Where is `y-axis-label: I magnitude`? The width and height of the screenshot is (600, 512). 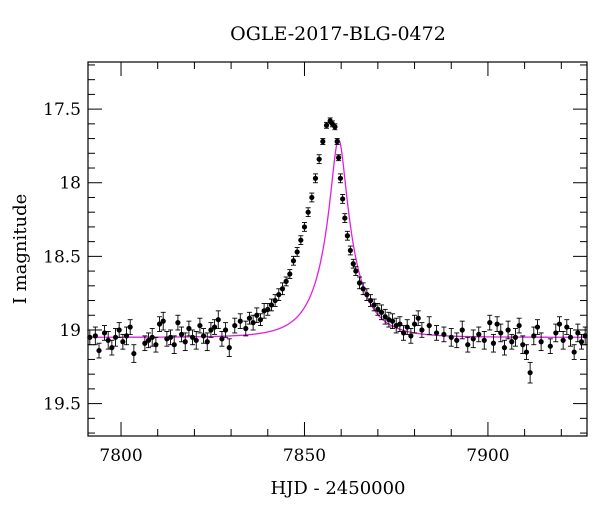
y-axis-label: I magnitude is located at coordinates (20, 249).